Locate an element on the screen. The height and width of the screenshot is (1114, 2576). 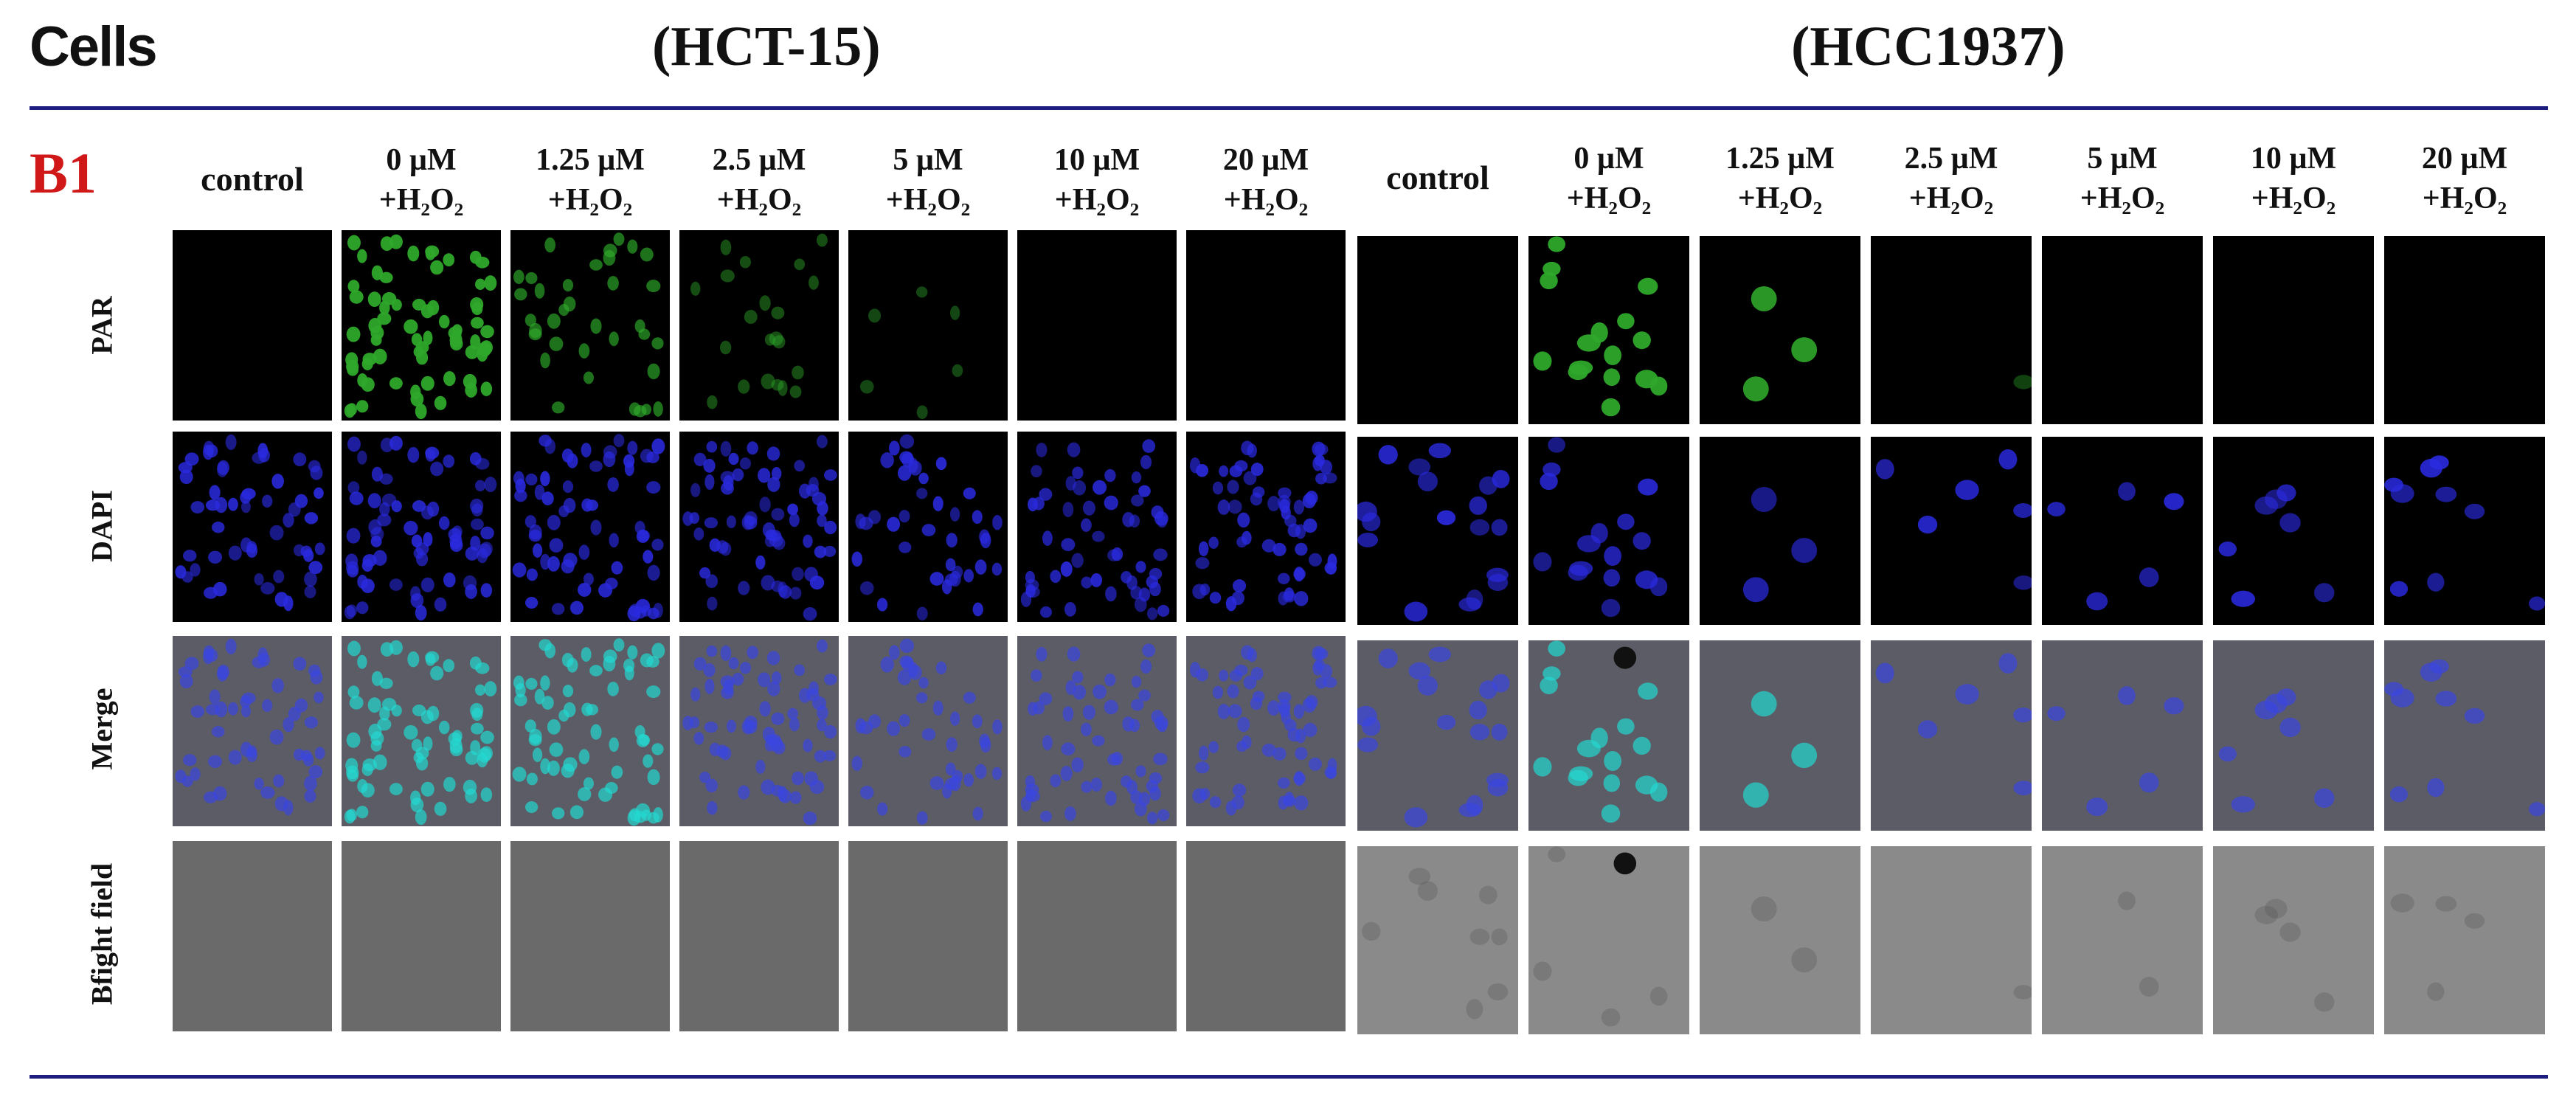
column-label-hct-4: 5 µM +H₂O₂ is located at coordinates (928, 180).